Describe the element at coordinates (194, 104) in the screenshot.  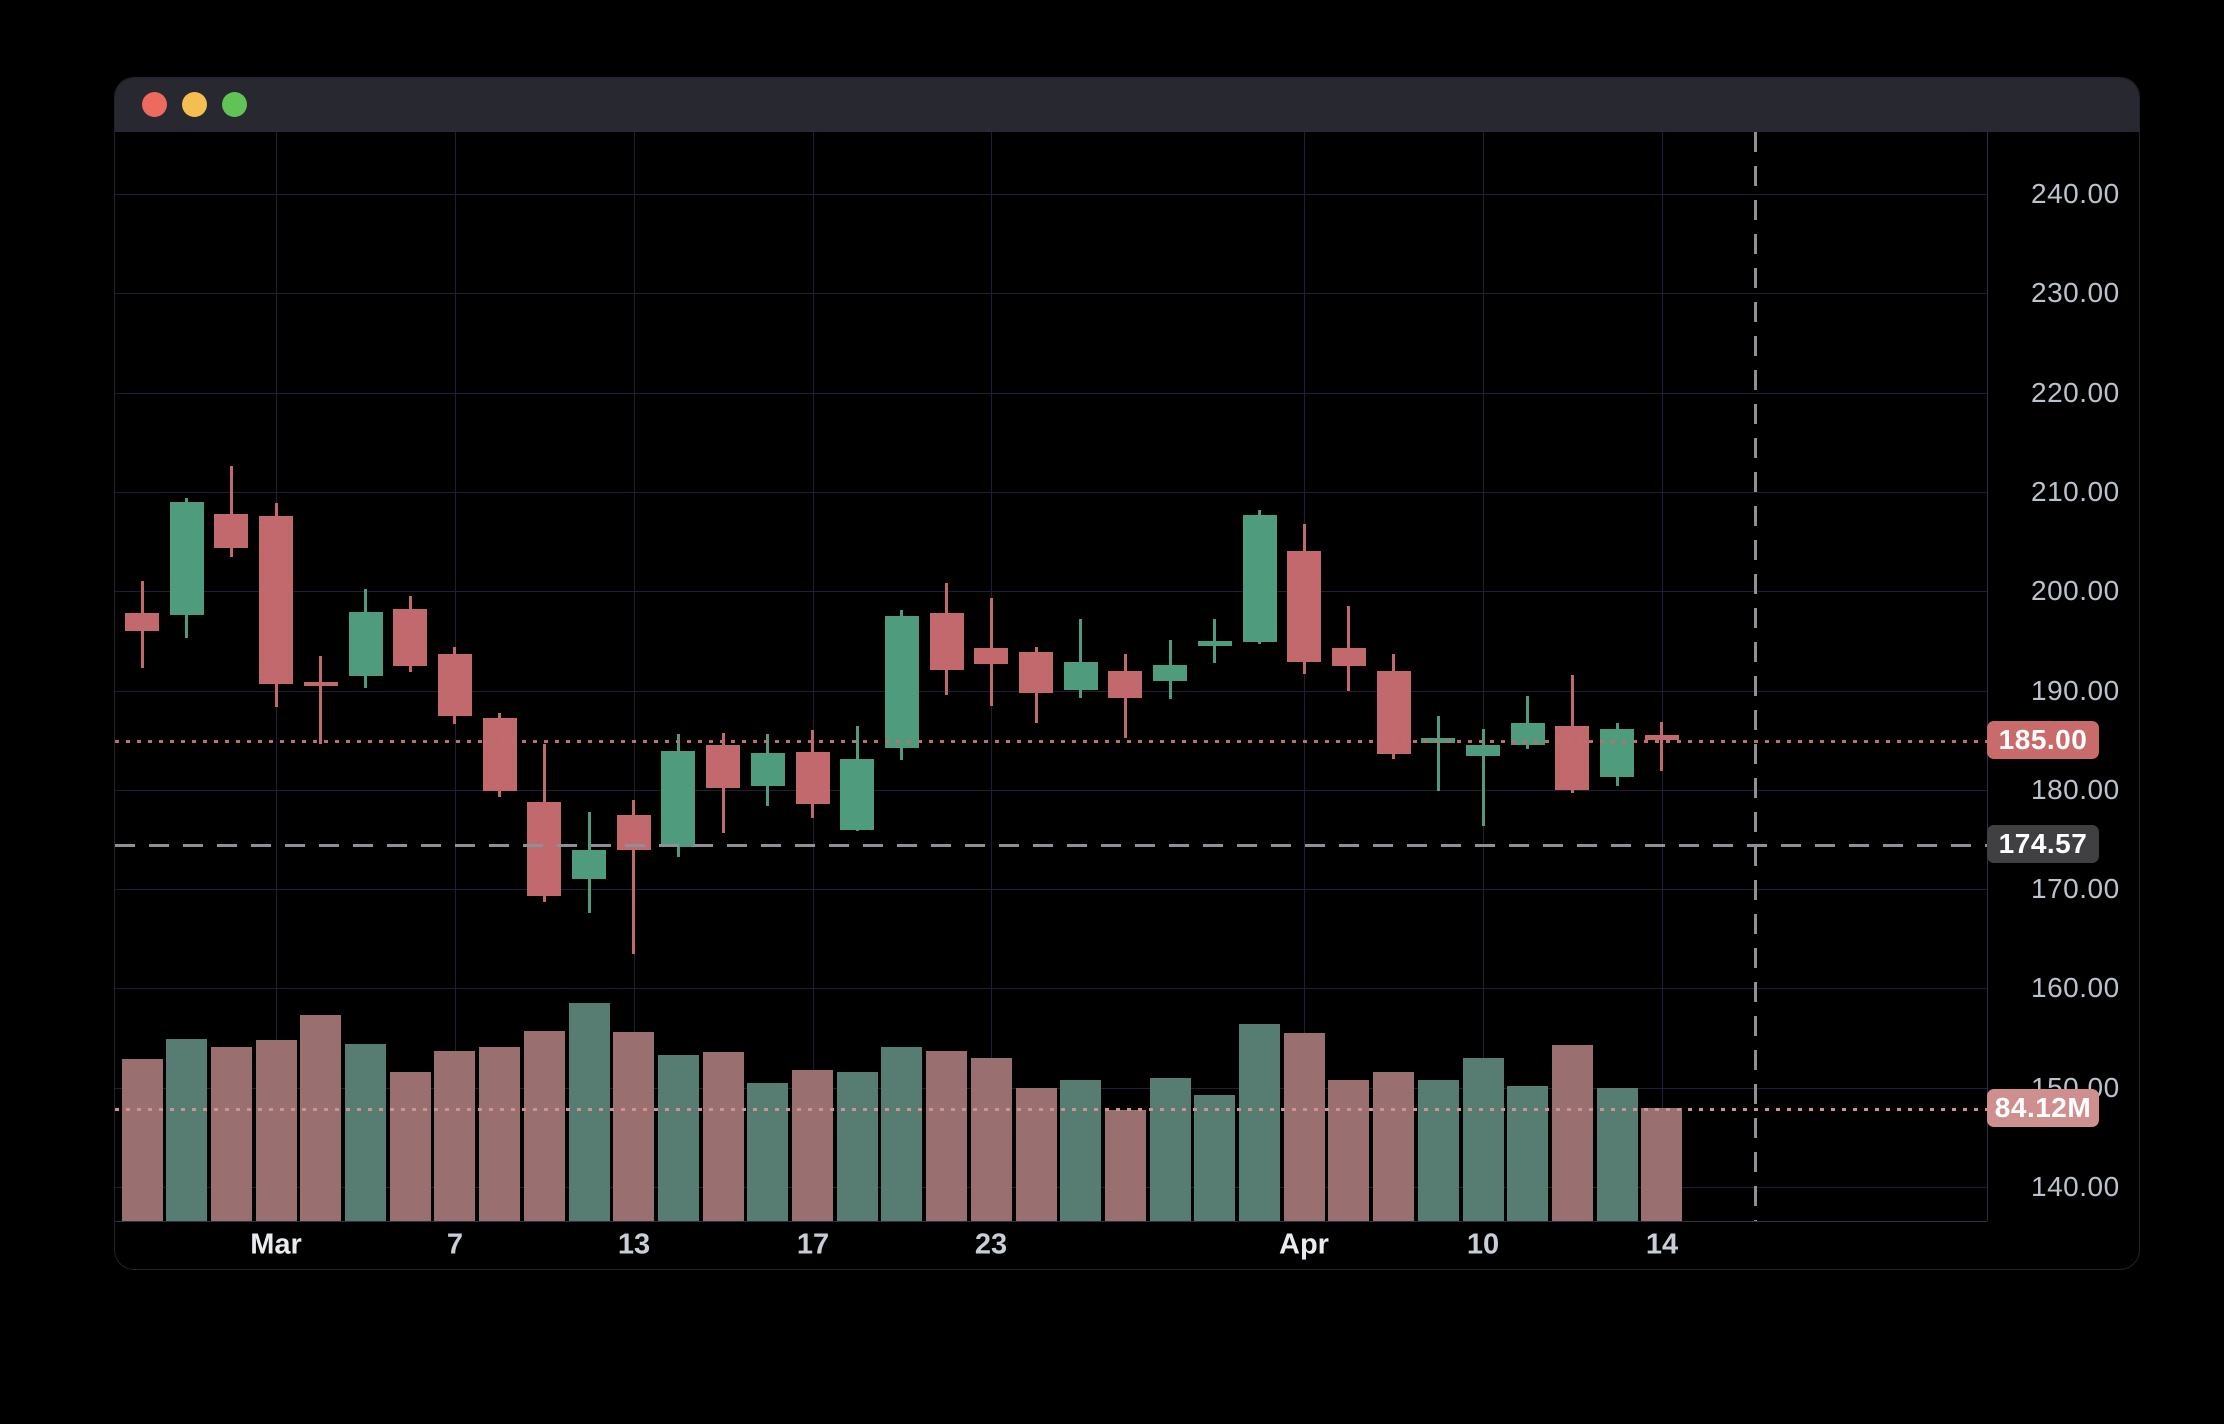
I see `minimize-button` at that location.